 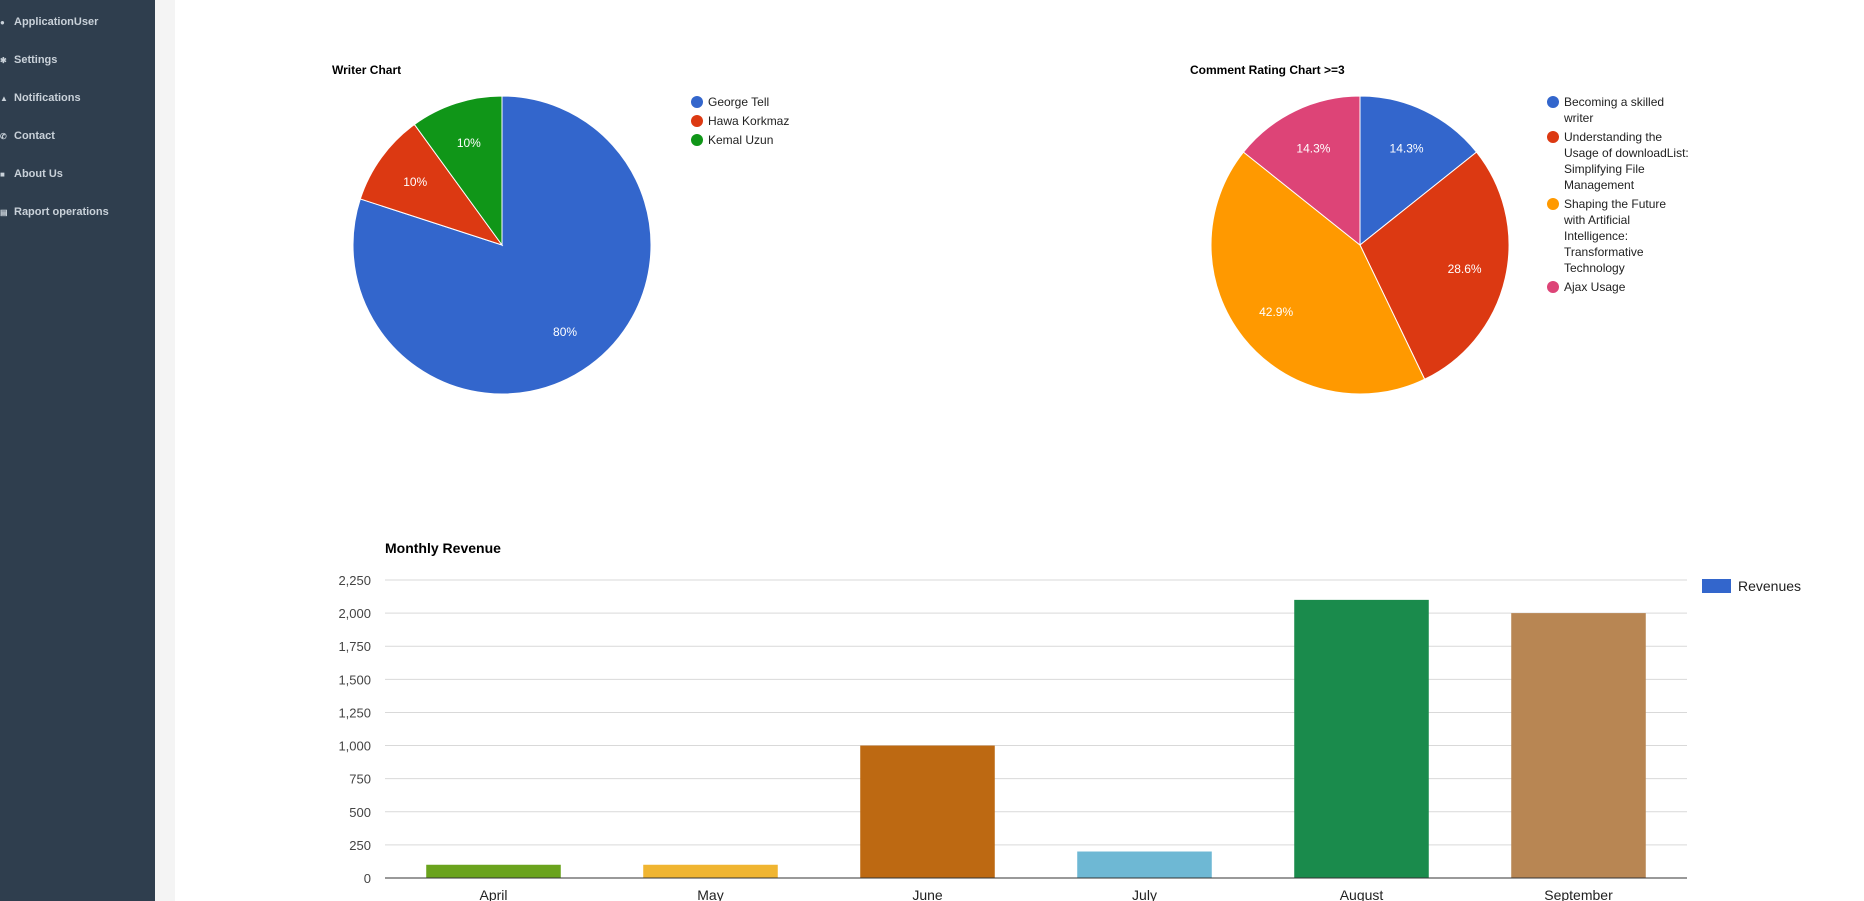 I want to click on sidebar-item-contact: ✆ Contact, so click(x=27, y=136).